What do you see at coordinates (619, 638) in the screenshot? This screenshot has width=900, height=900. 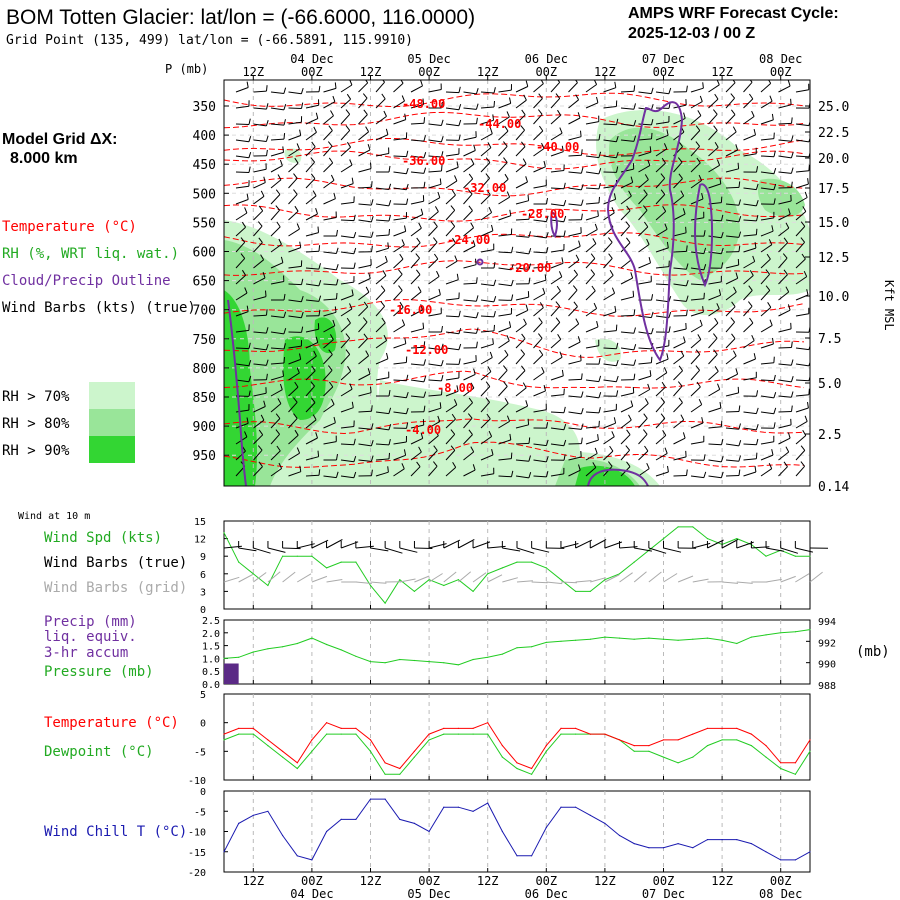 I see `pressure-line-point` at bounding box center [619, 638].